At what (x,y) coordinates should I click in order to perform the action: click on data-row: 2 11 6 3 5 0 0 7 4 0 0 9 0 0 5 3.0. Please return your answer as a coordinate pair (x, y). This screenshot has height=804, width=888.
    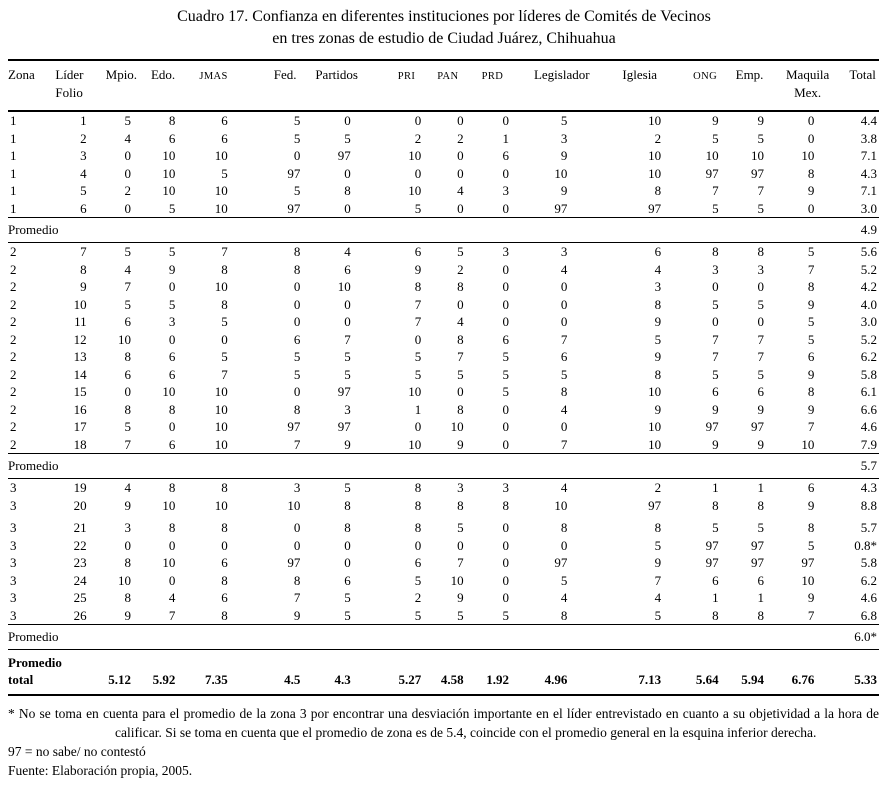
    Looking at the image, I should click on (443, 322).